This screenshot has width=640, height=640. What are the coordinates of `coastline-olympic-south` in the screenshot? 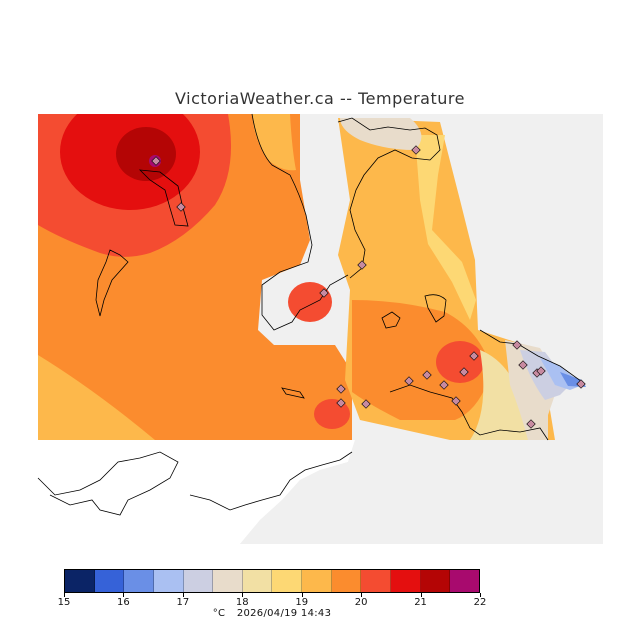 It's located at (271, 481).